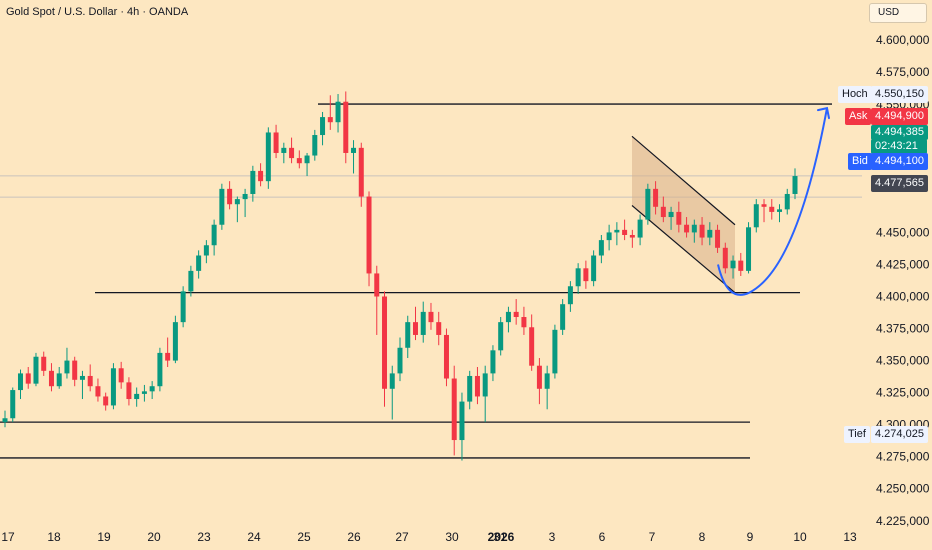 This screenshot has width=932, height=550. I want to click on x-tick-label: 6, so click(602, 537).